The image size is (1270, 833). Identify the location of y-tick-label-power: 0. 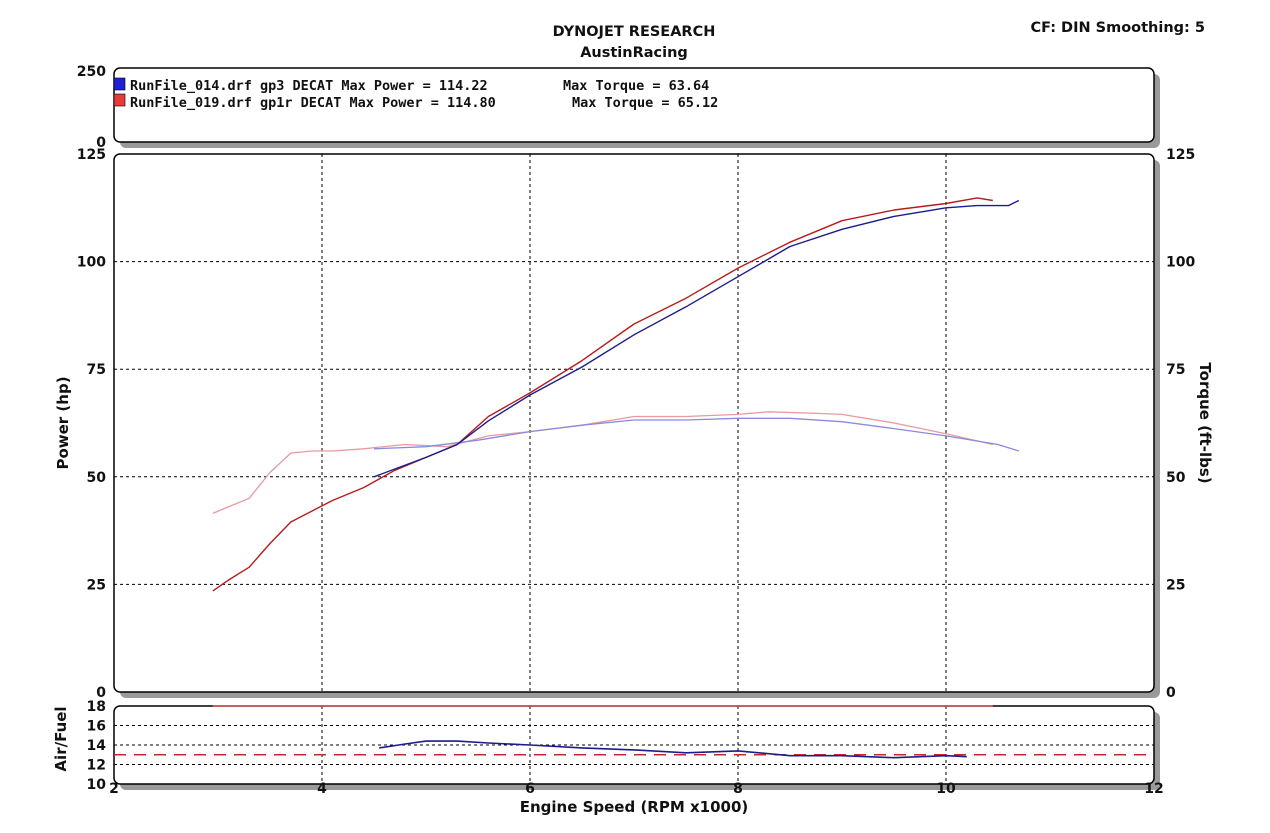
(101, 693).